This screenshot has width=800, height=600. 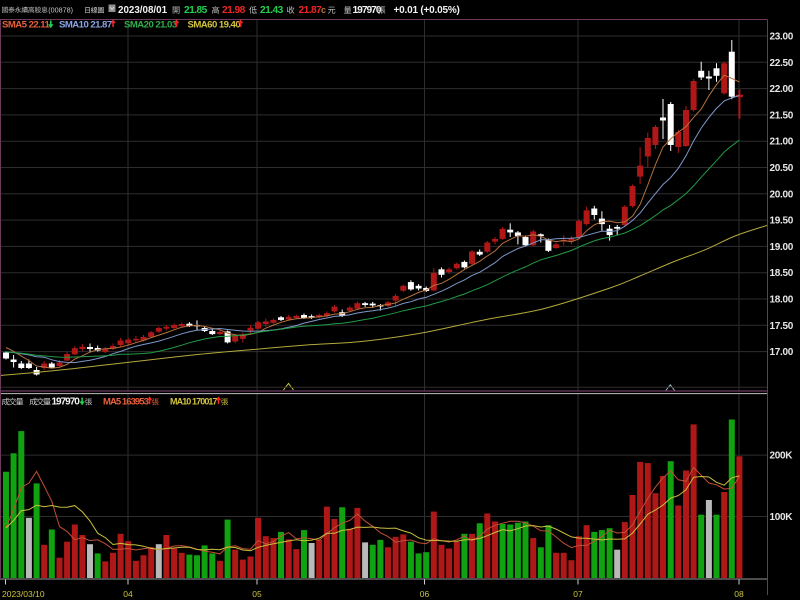 I want to click on svg-text: 18.50, so click(x=782, y=273).